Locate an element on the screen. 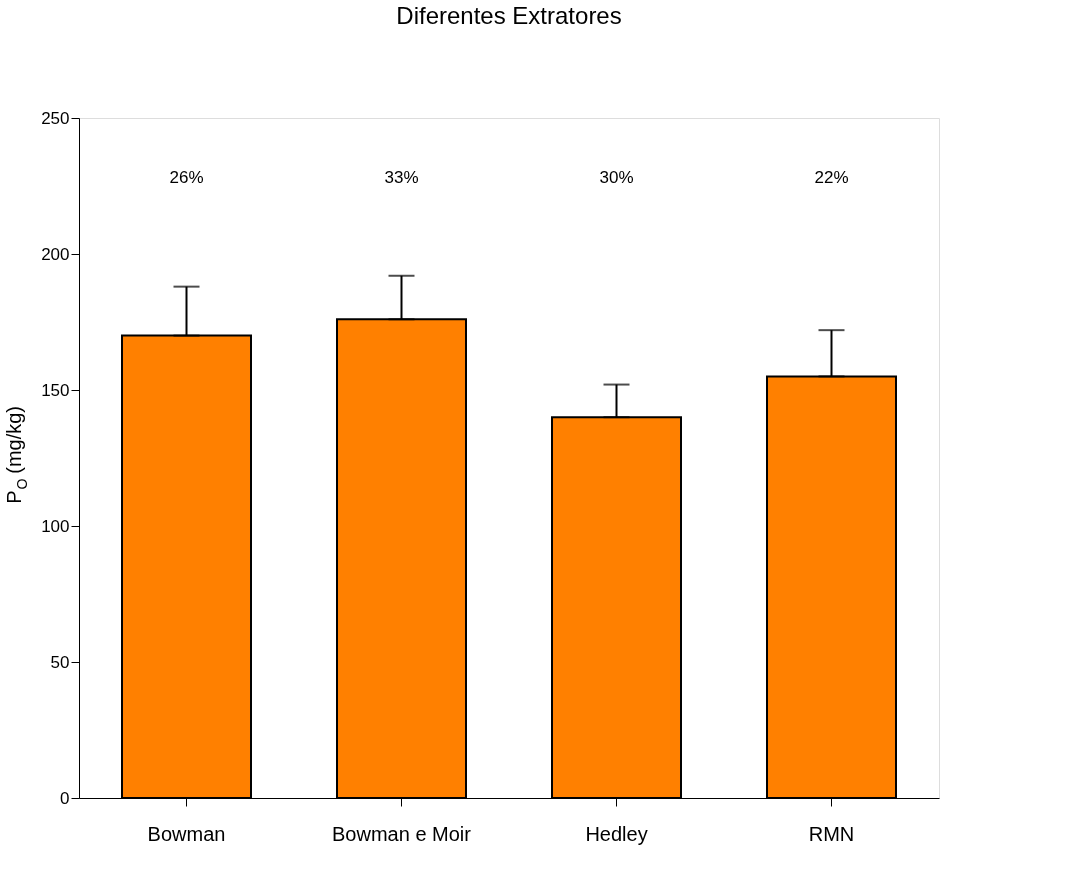 This screenshot has width=1083, height=895. x-tick-label: Hedley is located at coordinates (616, 833).